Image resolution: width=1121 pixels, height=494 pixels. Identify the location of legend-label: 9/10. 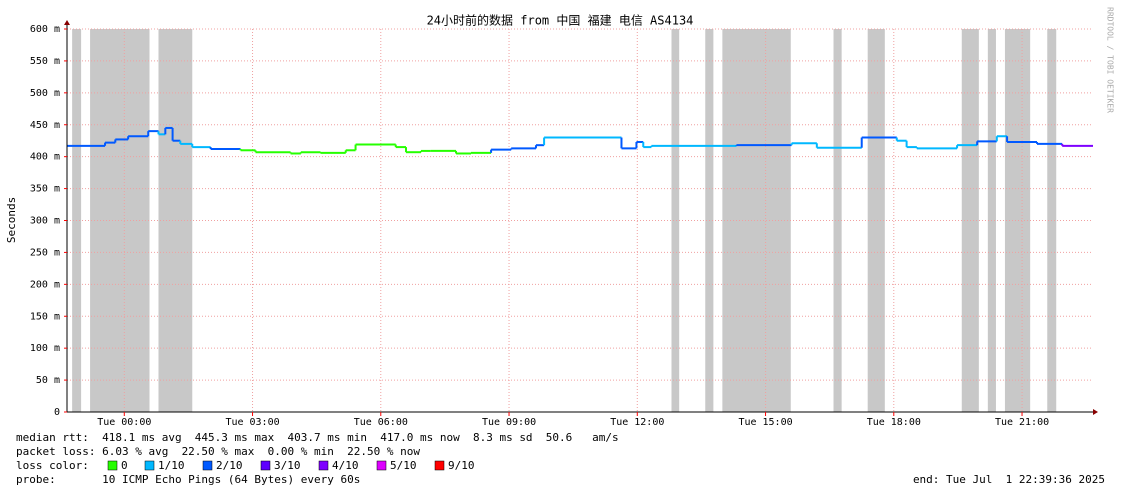
(461, 465).